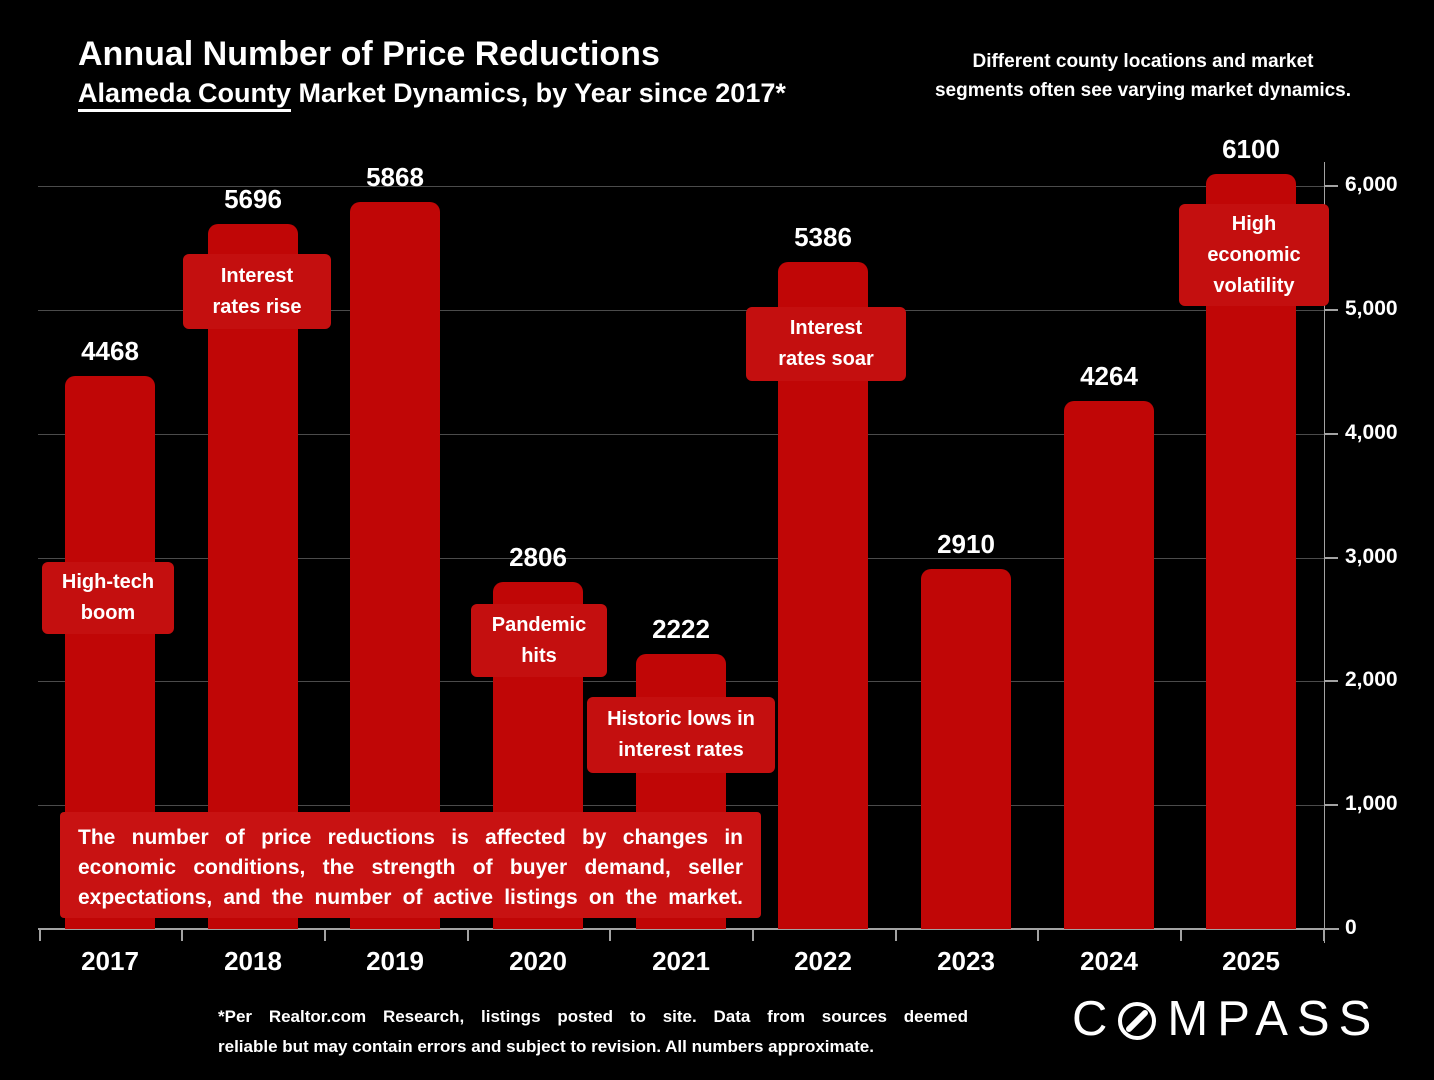 This screenshot has width=1434, height=1080. I want to click on y-axis-label: 1,000, so click(1371, 803).